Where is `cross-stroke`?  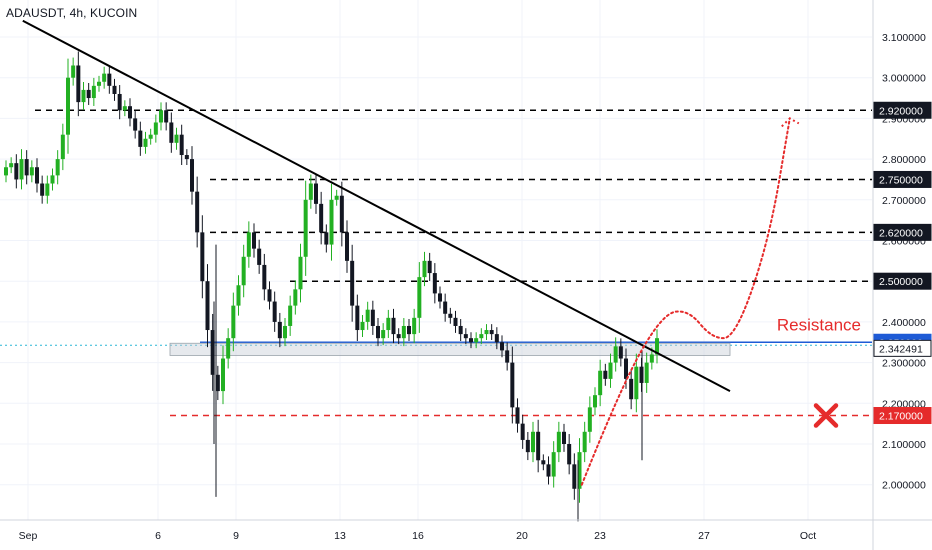 cross-stroke is located at coordinates (826, 415).